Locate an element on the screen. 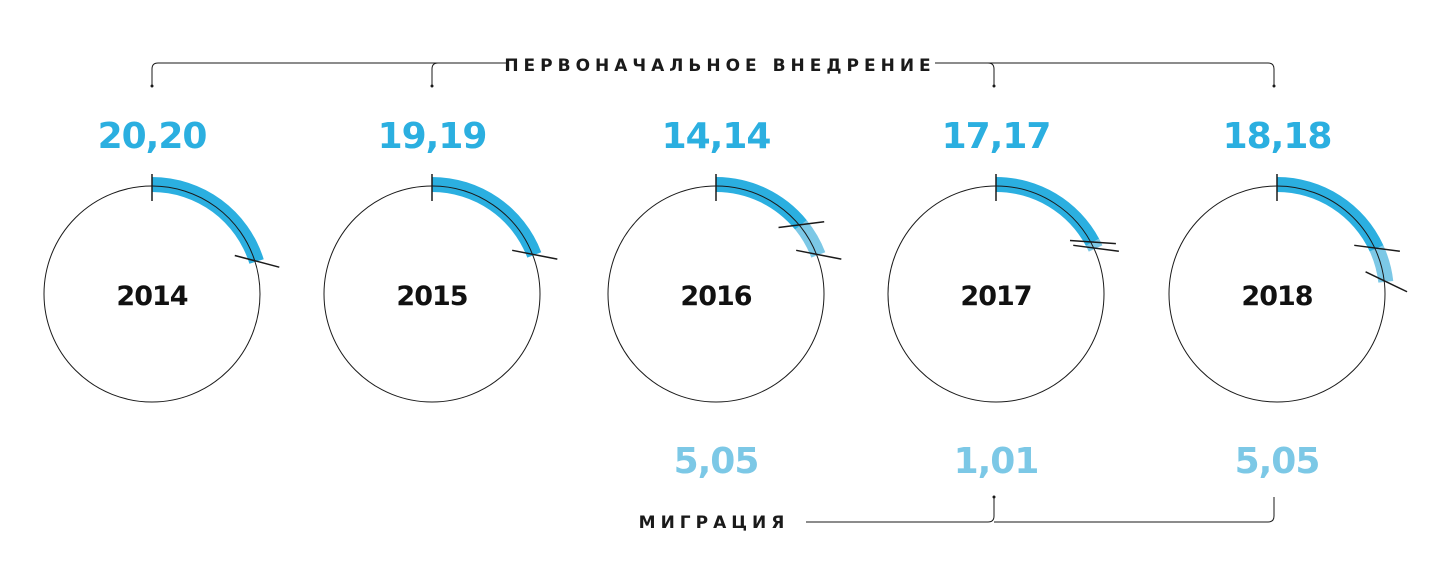 The image size is (1439, 562). value-migration-2018: 5,05 is located at coordinates (1277, 461).